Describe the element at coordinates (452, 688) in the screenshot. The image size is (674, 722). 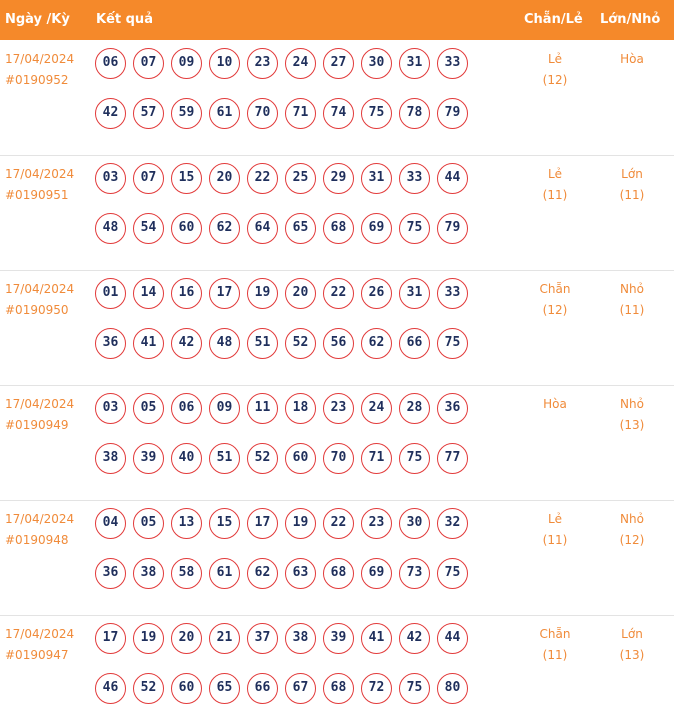
I see `result-ball: 80` at that location.